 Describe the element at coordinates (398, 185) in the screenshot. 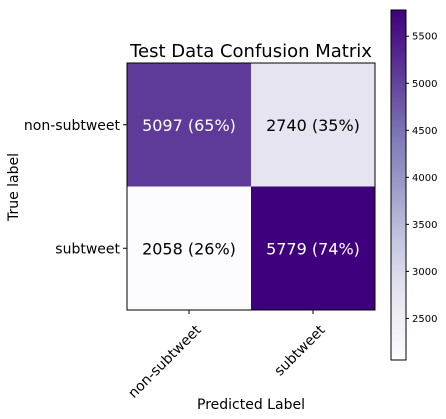

I see `colorbar` at that location.